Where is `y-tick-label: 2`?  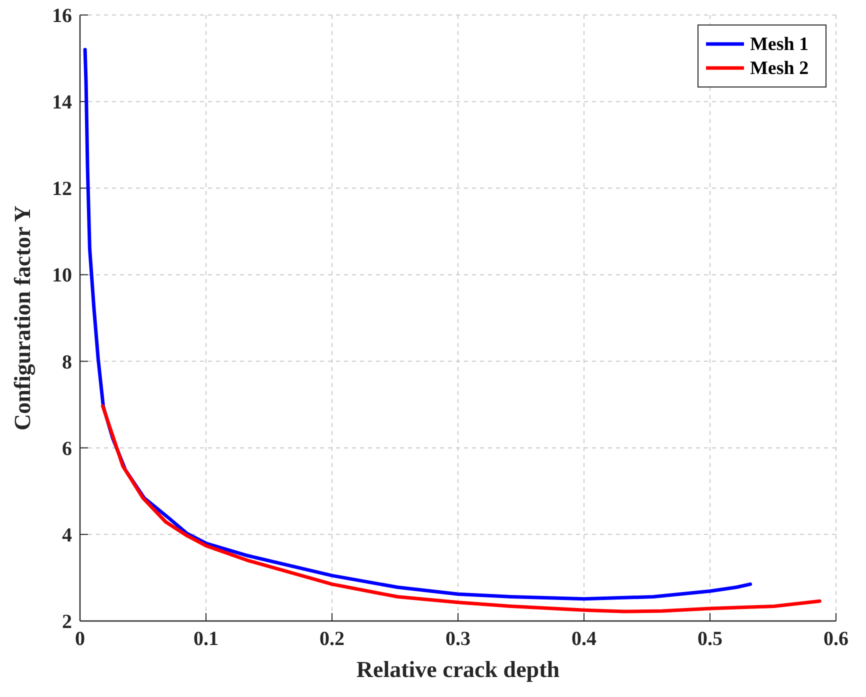 y-tick-label: 2 is located at coordinates (67, 622).